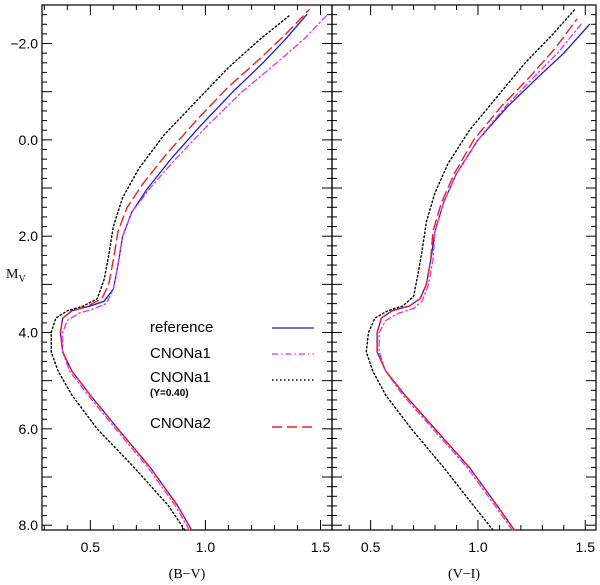 Image resolution: width=600 pixels, height=585 pixels. Describe the element at coordinates (12, 274) in the screenshot. I see `y-axis-label-main: M` at that location.